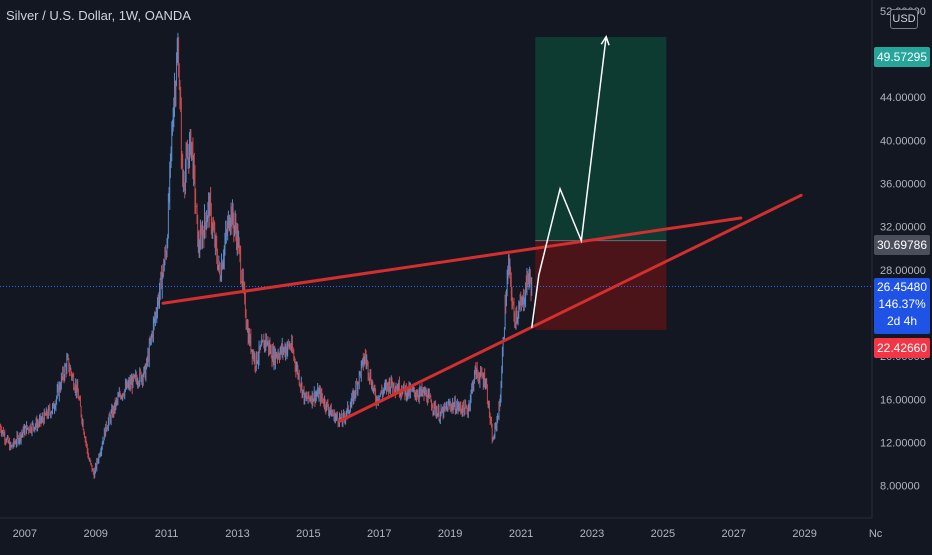  Describe the element at coordinates (903, 228) in the screenshot. I see `y-tick-label: 32.00000` at that location.